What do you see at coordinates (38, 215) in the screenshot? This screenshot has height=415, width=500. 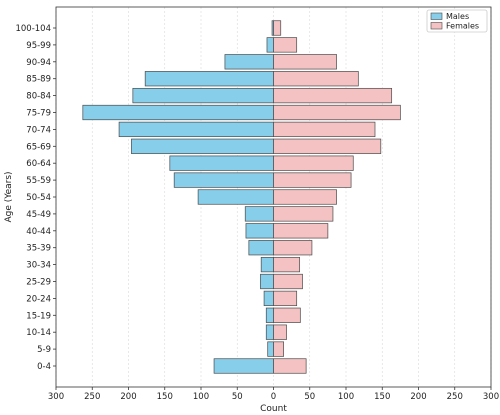 I see `y-tick-label: 45-49` at bounding box center [38, 215].